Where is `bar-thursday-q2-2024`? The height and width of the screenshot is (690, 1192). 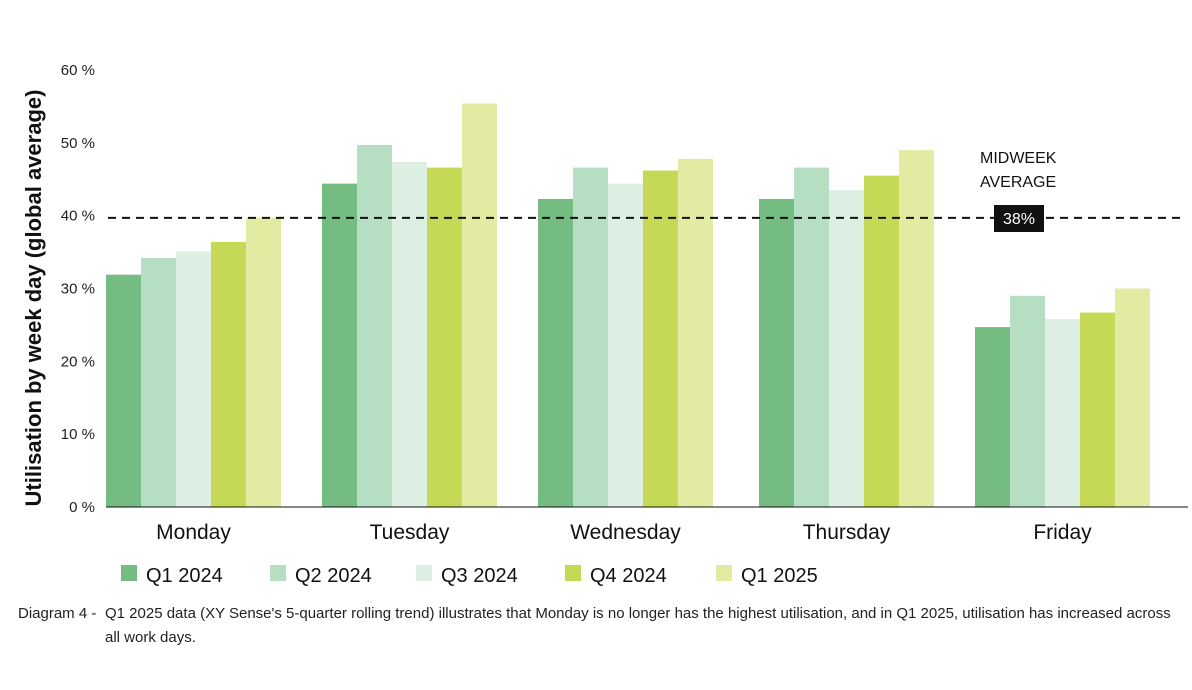
bar-thursday-q2-2024 is located at coordinates (811, 337).